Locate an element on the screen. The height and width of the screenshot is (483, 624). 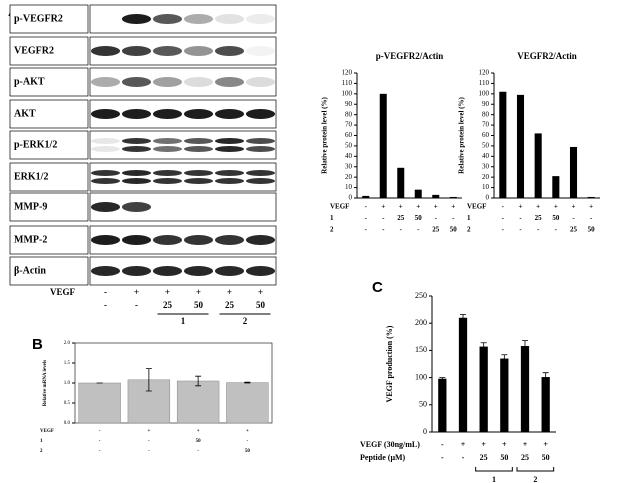
y-tick-label: 50 is located at coordinates (486, 146).